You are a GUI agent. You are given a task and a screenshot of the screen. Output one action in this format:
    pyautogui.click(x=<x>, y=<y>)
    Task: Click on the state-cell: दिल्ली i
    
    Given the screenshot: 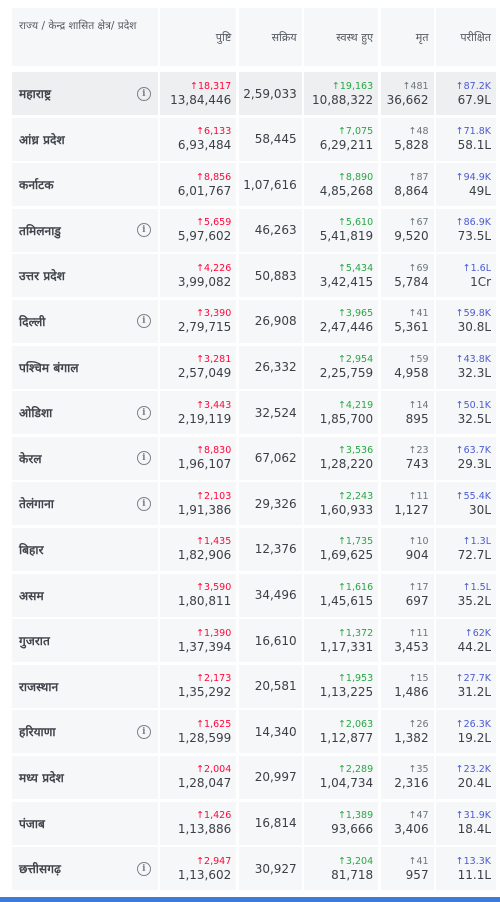 What is the action you would take?
    pyautogui.click(x=85, y=321)
    